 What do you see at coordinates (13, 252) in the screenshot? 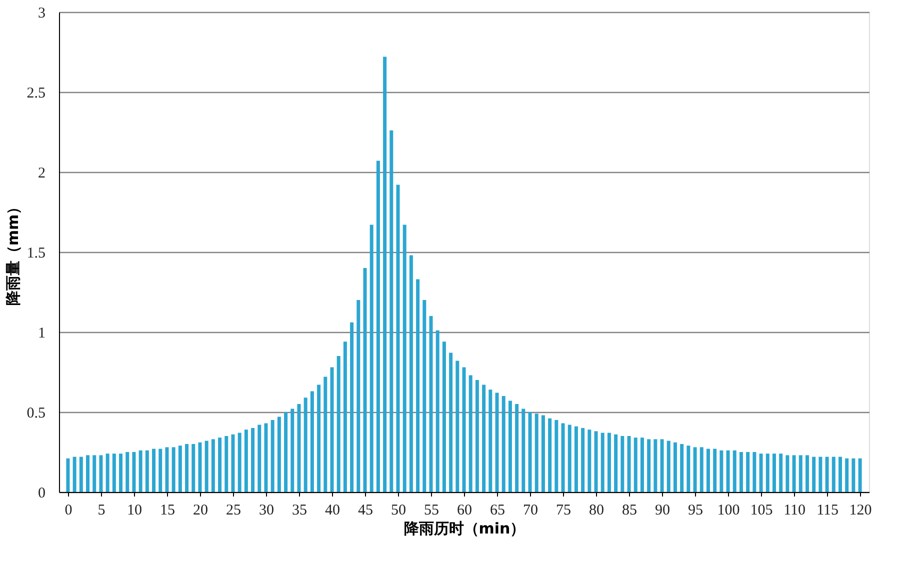
I see `y-axis-title: 降雨量（mm）` at bounding box center [13, 252].